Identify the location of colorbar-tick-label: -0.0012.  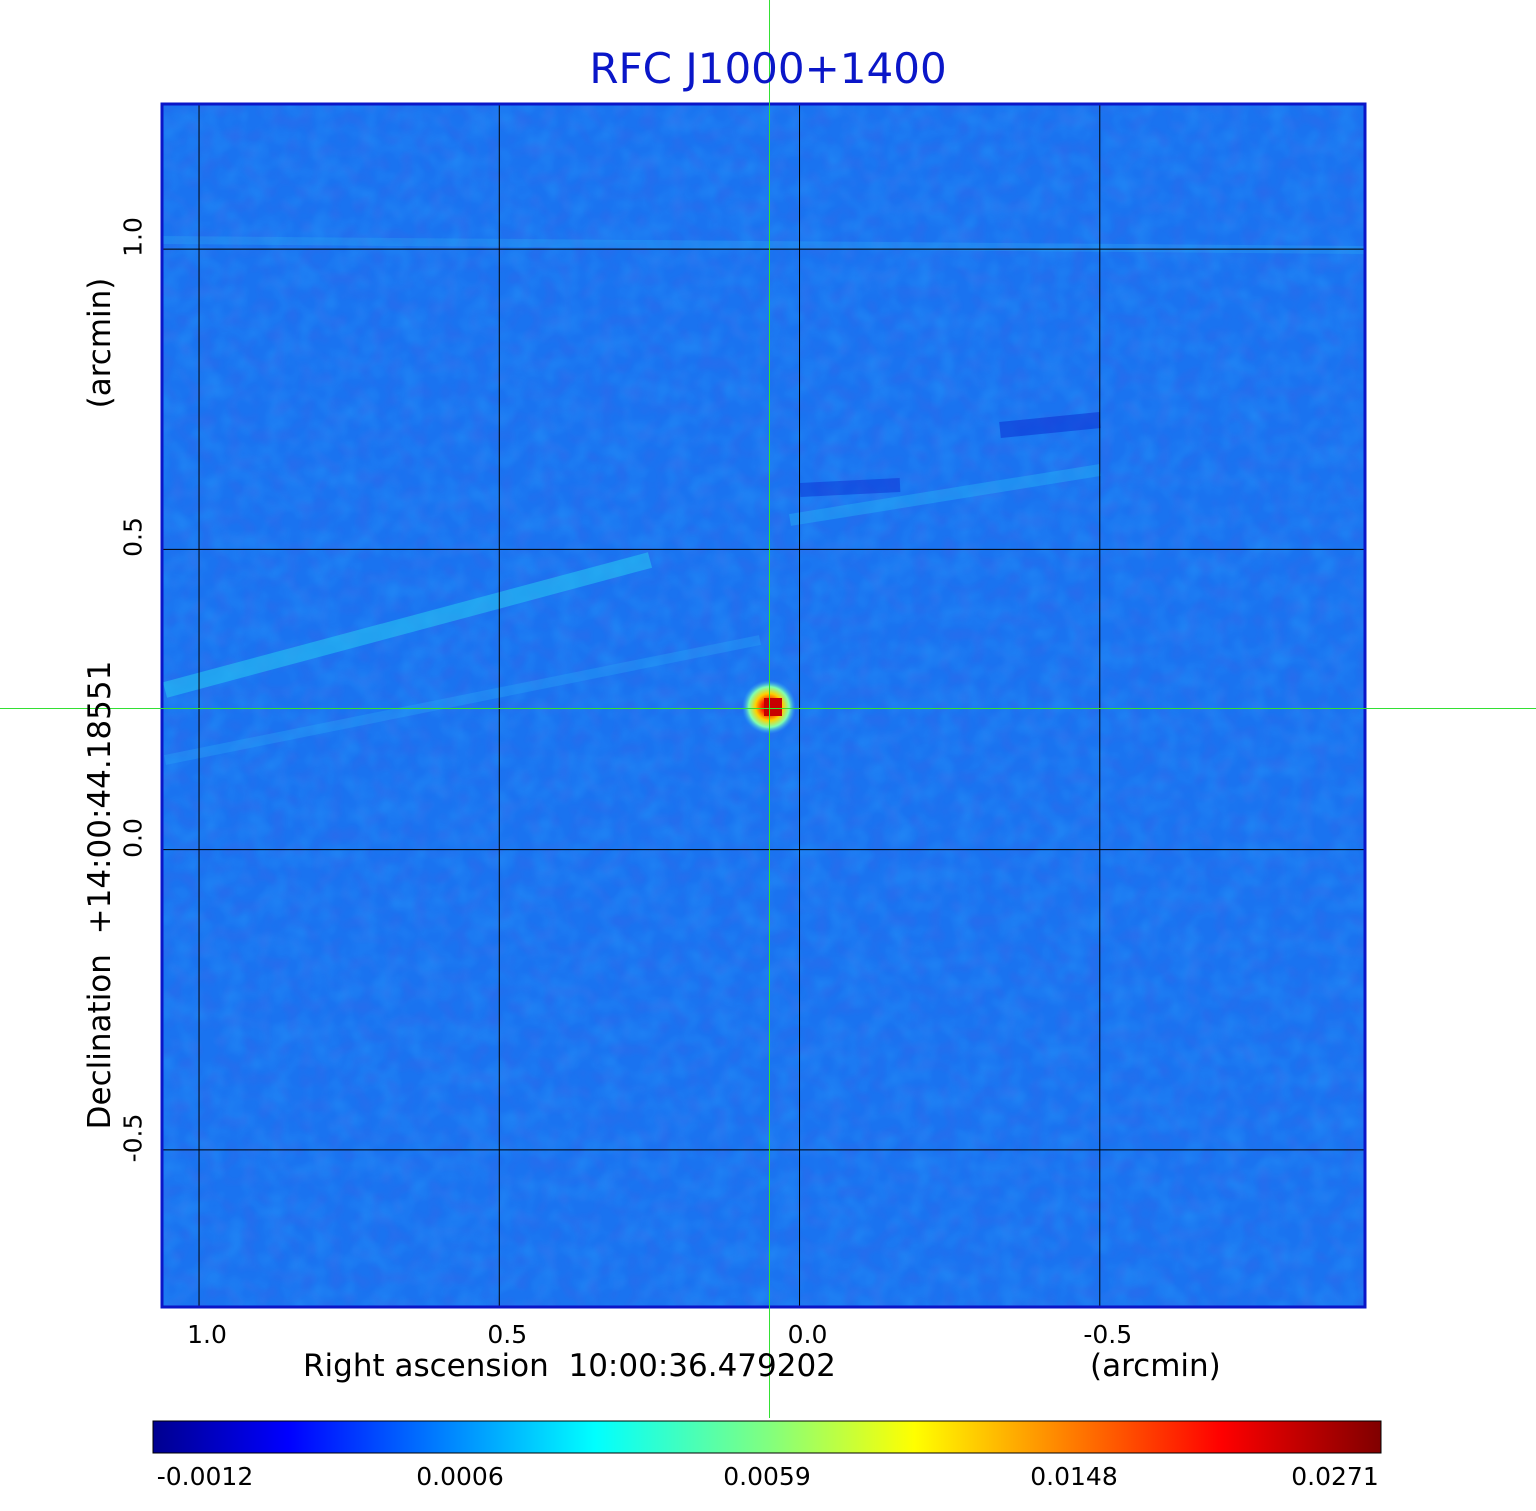
(205, 1476).